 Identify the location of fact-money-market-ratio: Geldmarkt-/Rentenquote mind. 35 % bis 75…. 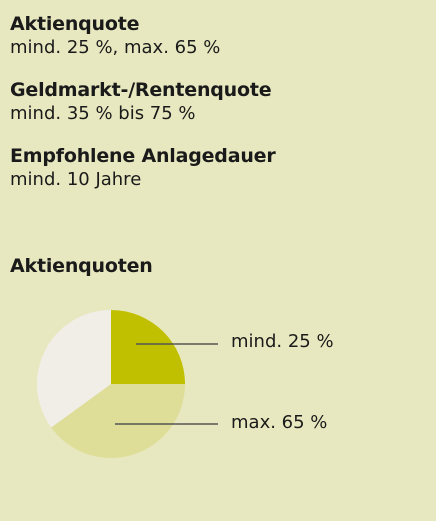
(218, 102).